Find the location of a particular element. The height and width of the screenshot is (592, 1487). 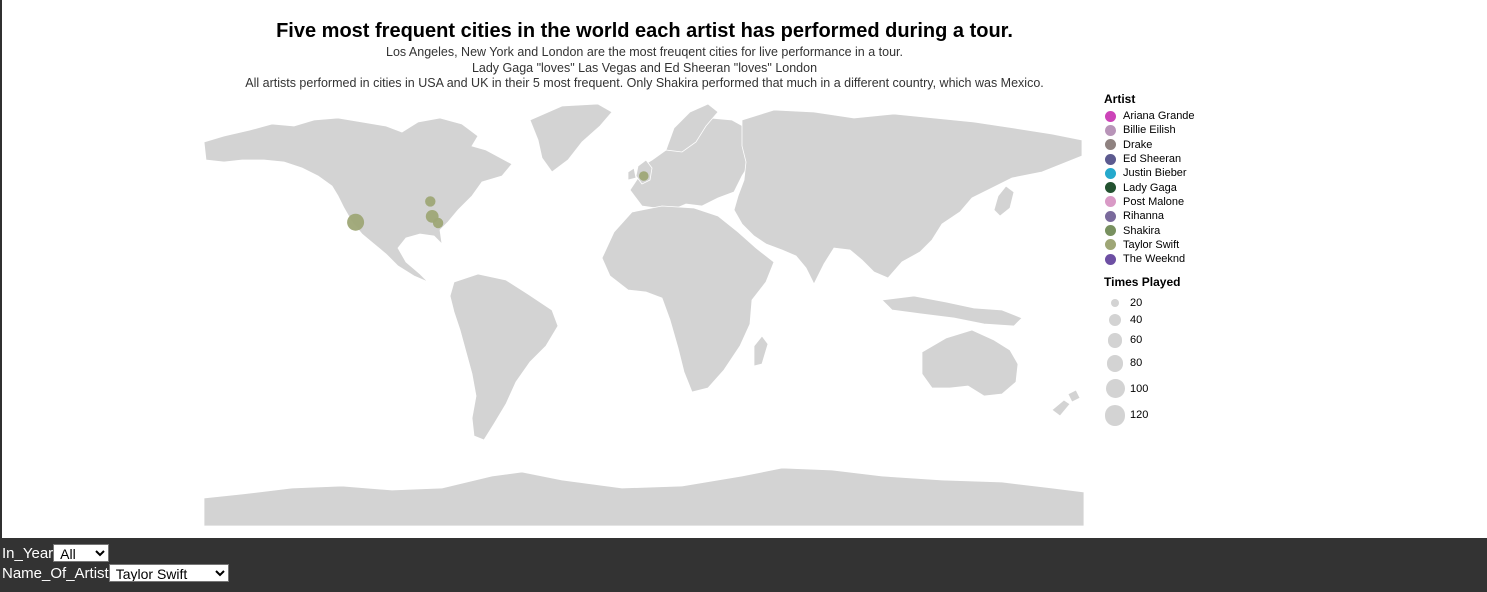

controls-bar: In_Year All Name_Of_Artist Taylor Swift is located at coordinates (743, 565).